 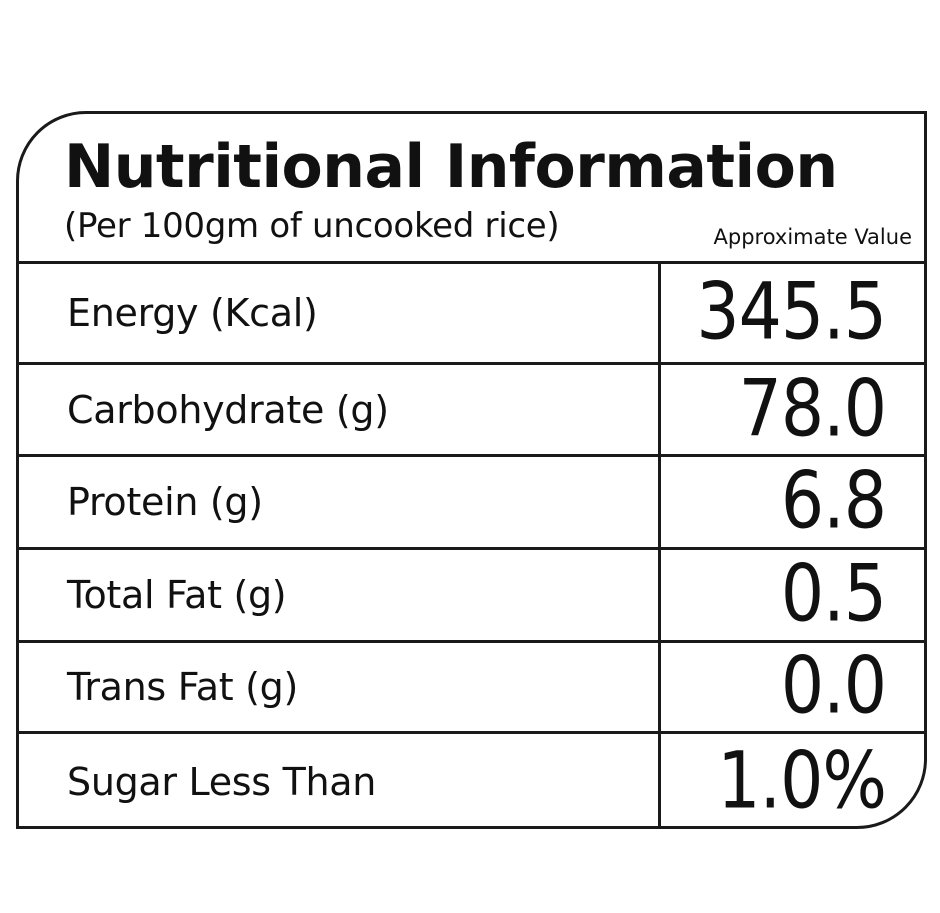 What do you see at coordinates (177, 595) in the screenshot?
I see `nutrient-label: Total Fat (g)` at bounding box center [177, 595].